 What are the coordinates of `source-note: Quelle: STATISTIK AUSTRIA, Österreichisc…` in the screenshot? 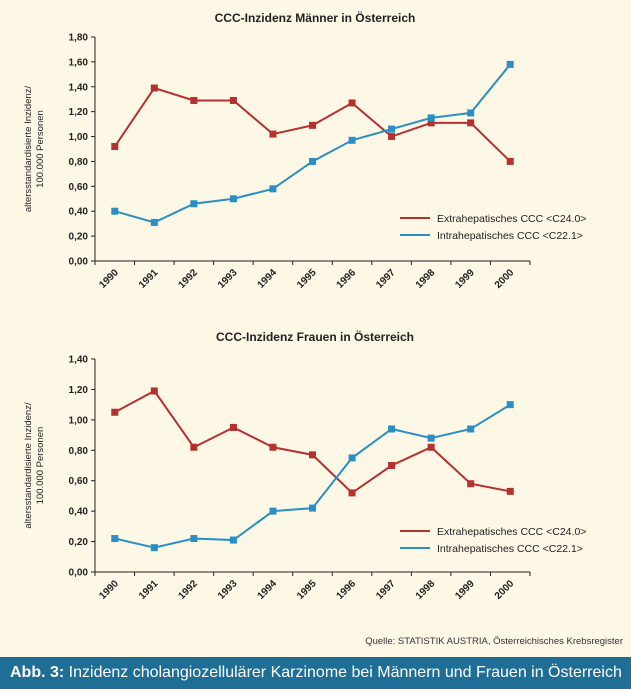 It's located at (494, 641).